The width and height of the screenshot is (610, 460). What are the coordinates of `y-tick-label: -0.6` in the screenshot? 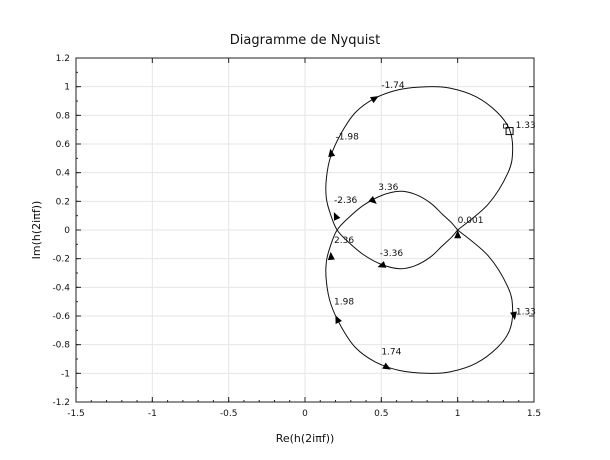 It's located at (61, 317).